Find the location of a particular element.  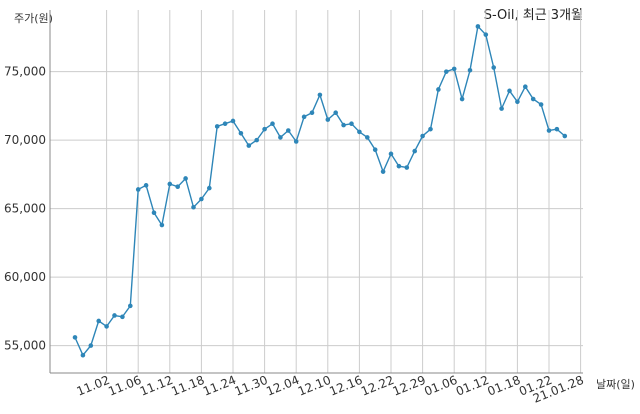

y-tick-labels: 55,000 60,000 65,000 70,000 75,000 is located at coordinates (25, 209).